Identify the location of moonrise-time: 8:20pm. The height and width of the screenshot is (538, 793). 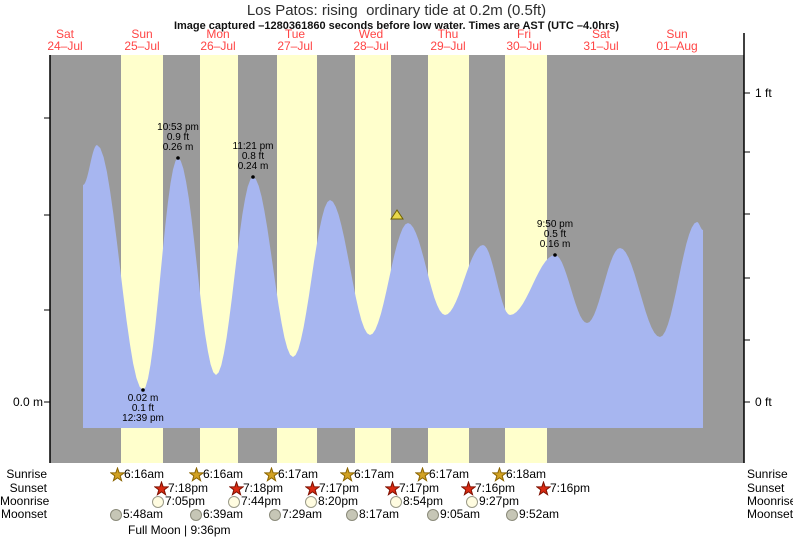
(338, 501).